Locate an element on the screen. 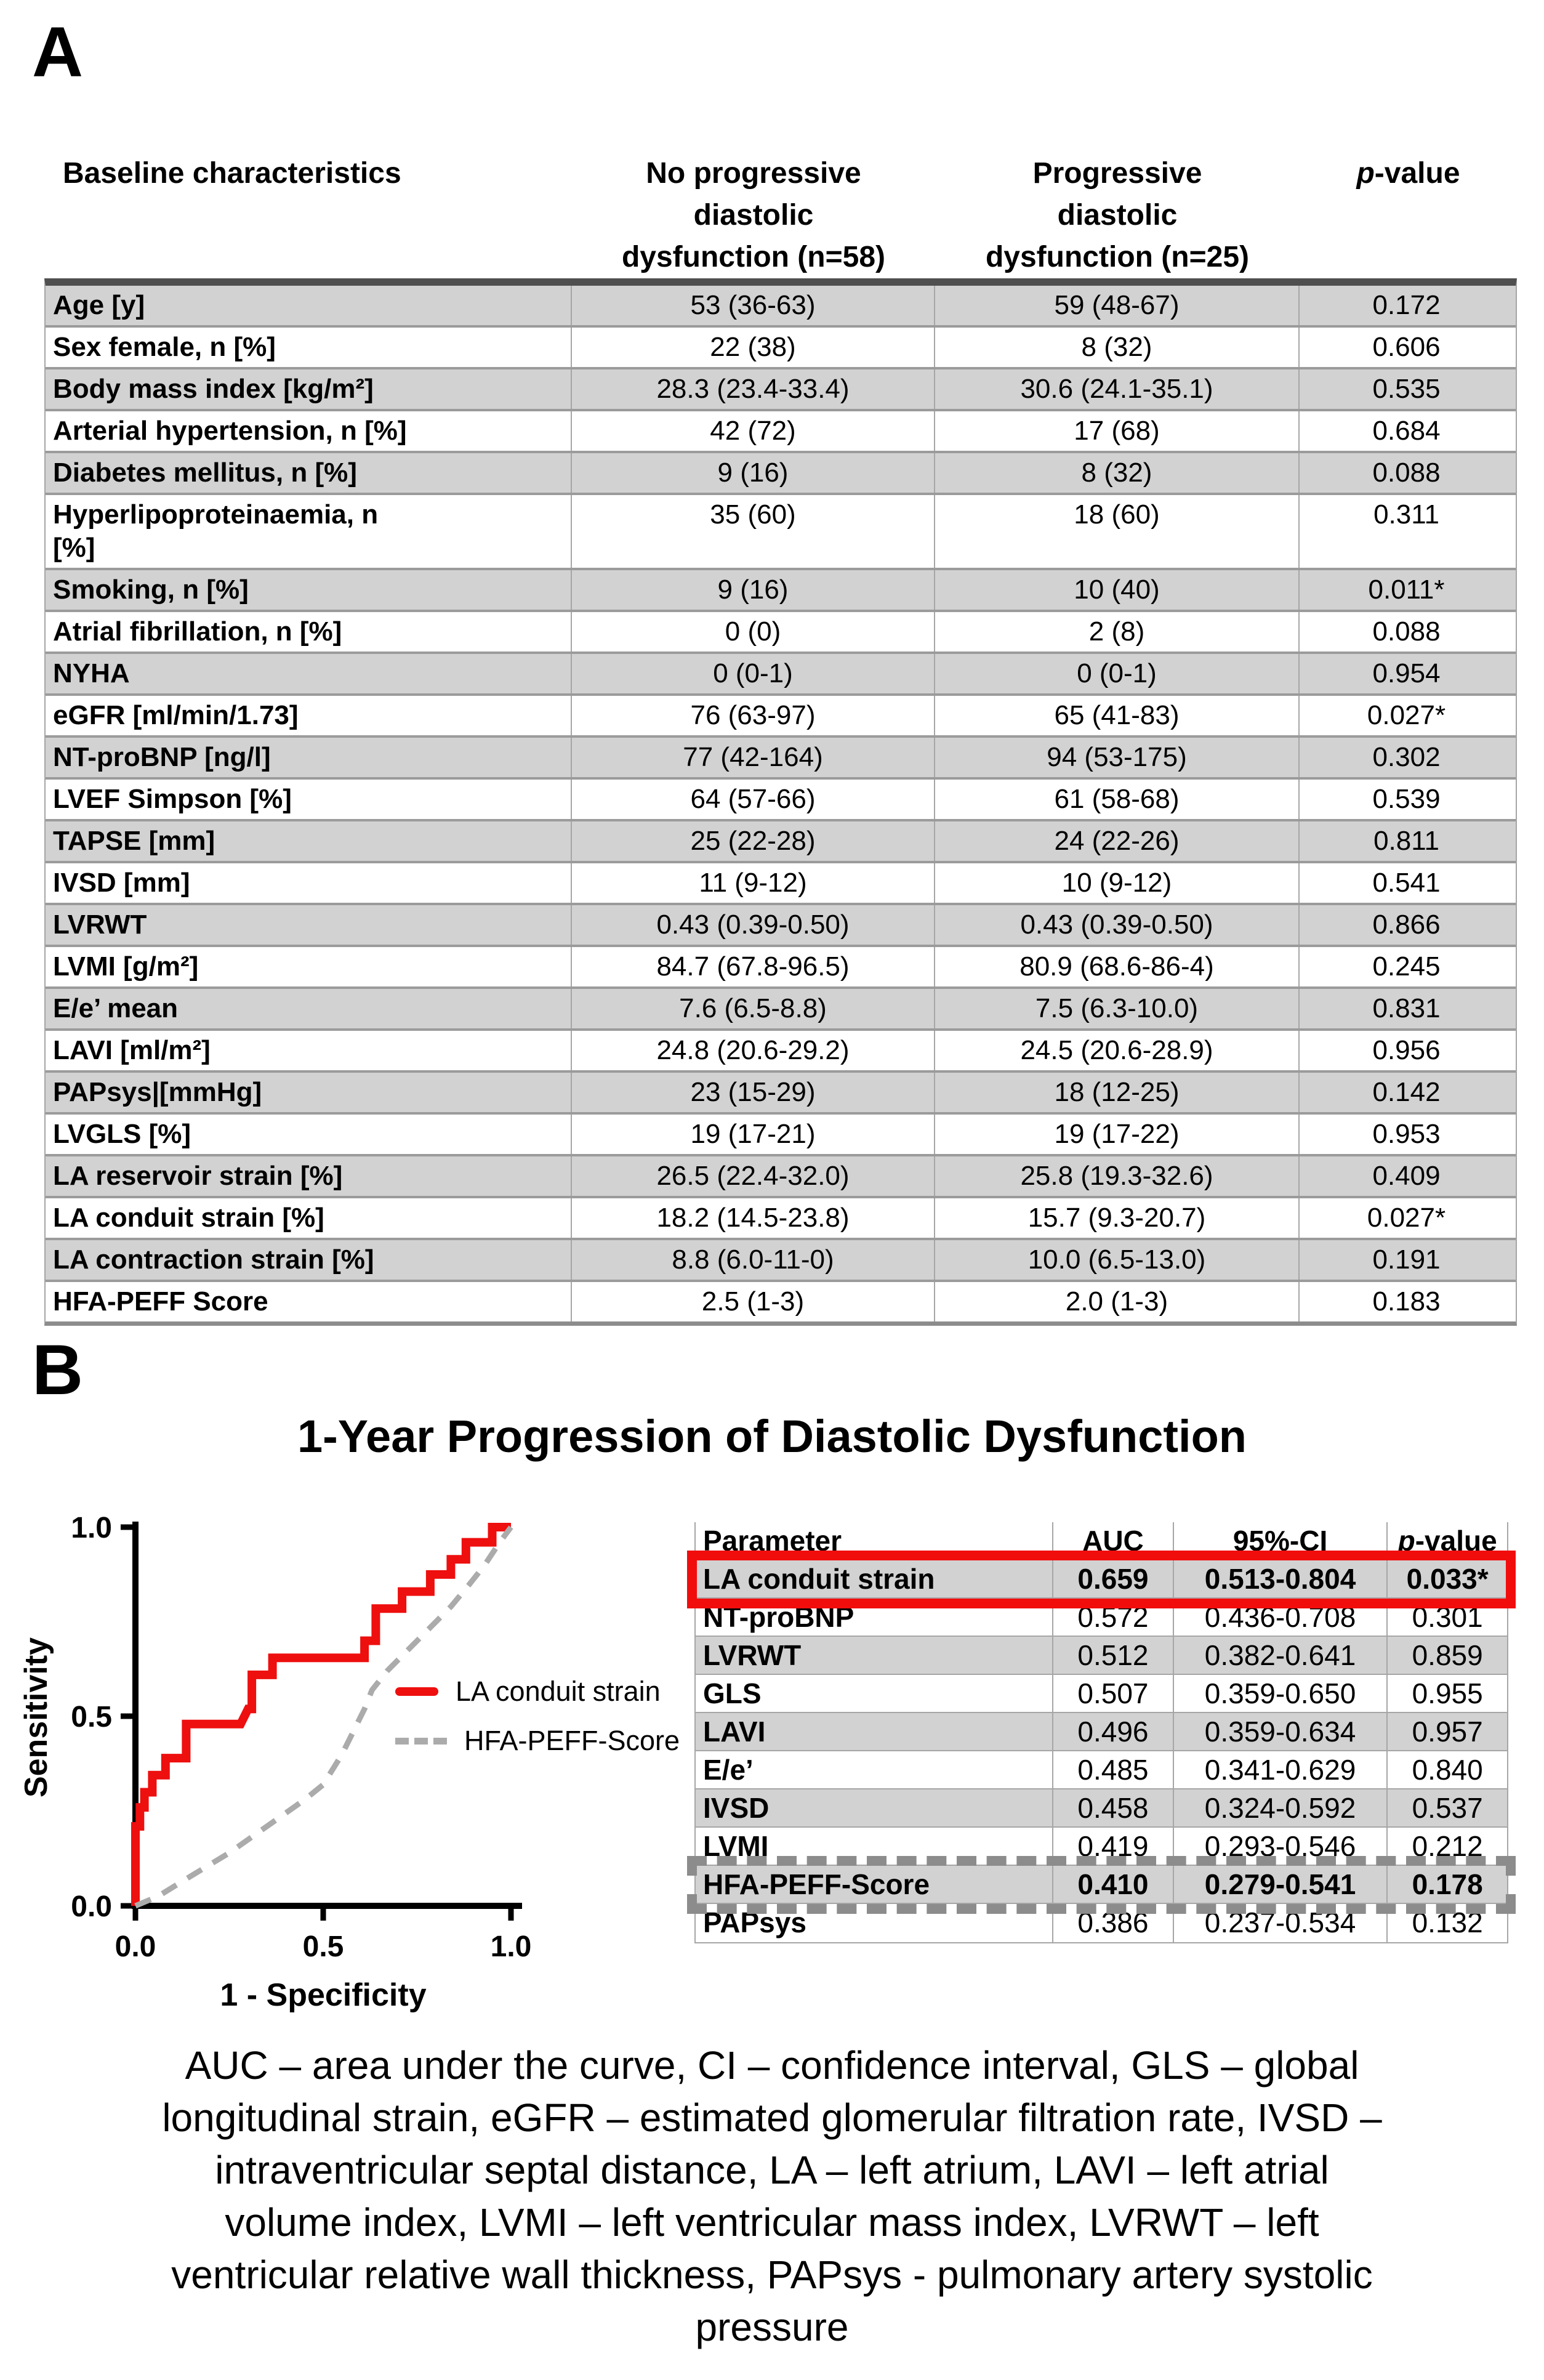 Image resolution: width=1544 pixels, height=2380 pixels. value-cell: 0.43 (0.39-0.50) is located at coordinates (752, 925).